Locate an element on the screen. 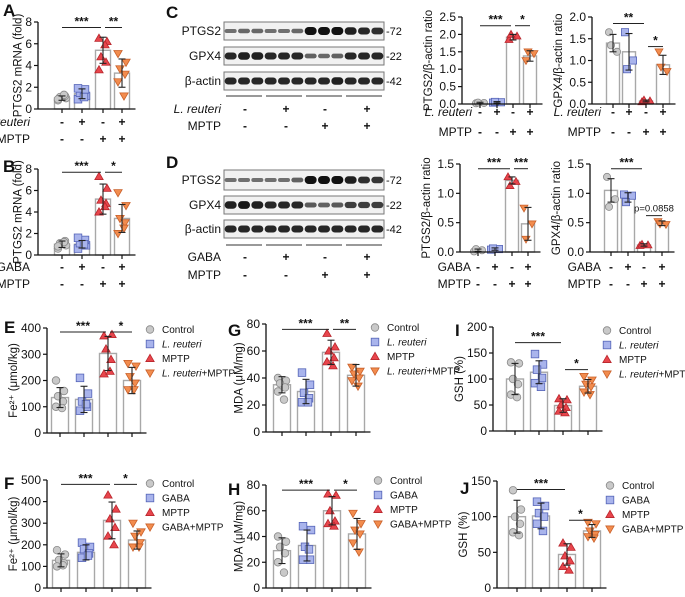 The height and width of the screenshot is (597, 685). treatment-label: MPTP is located at coordinates (454, 284).